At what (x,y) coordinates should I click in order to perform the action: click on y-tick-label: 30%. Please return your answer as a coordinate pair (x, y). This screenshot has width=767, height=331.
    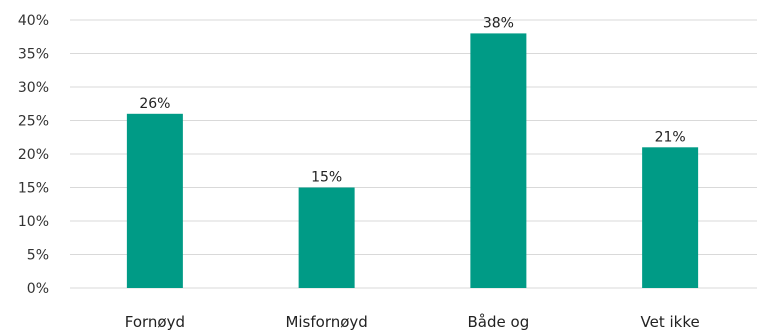
    Looking at the image, I should click on (33, 88).